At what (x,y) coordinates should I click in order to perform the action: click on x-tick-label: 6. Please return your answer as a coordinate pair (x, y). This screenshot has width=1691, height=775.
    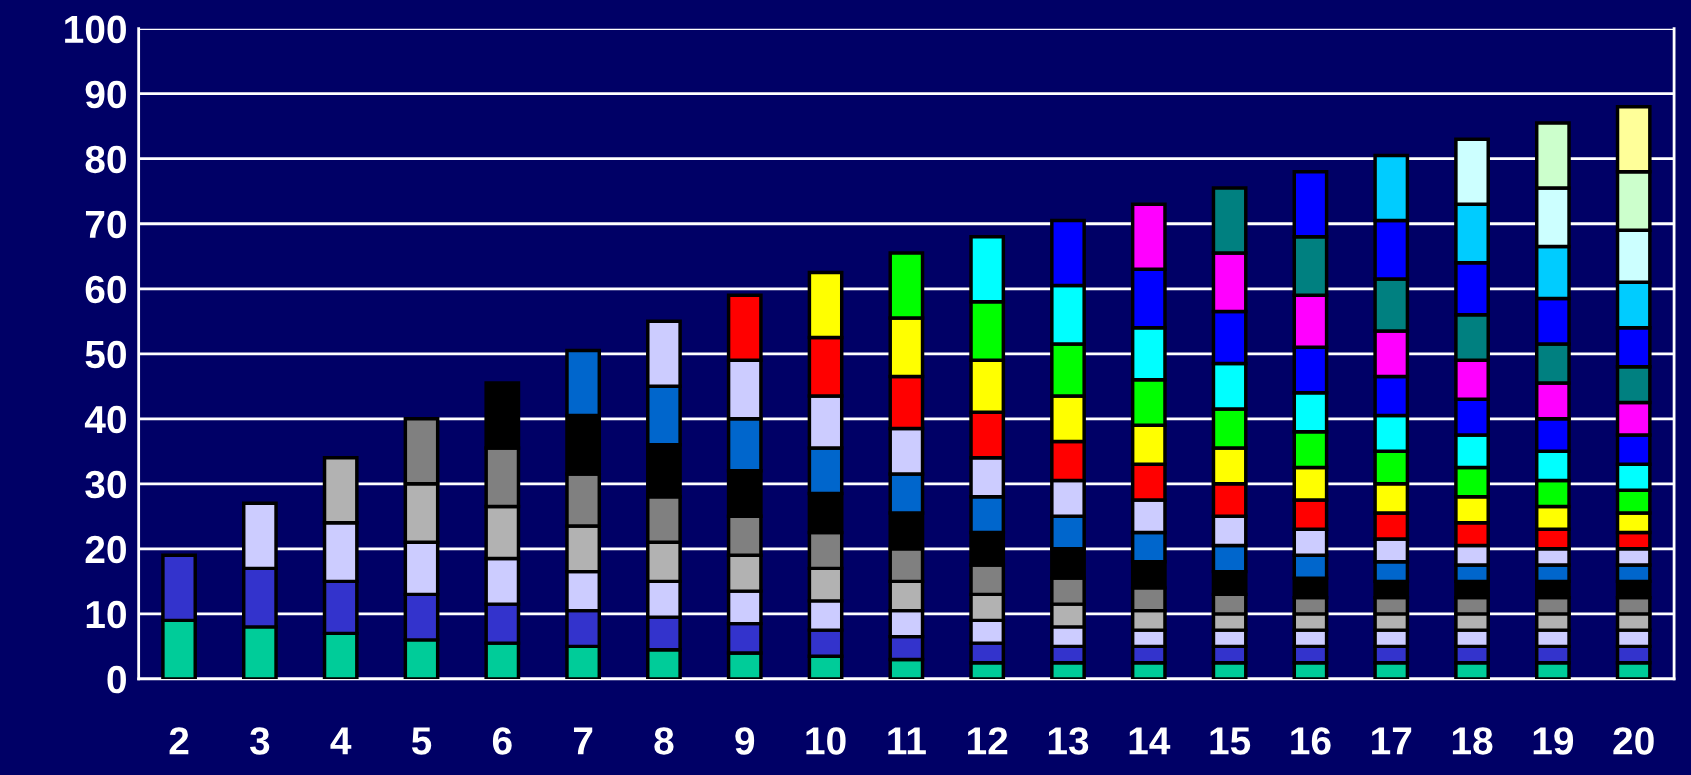
    Looking at the image, I should click on (502, 741).